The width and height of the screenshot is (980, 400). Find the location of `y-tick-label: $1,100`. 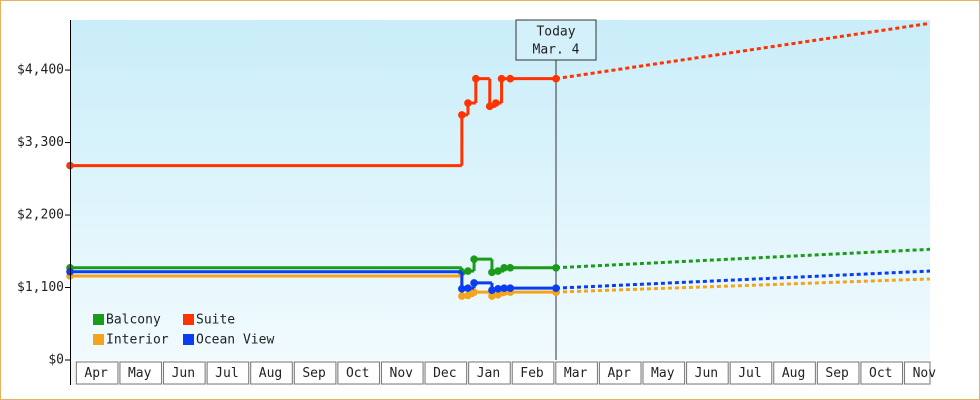

y-tick-label: $1,100 is located at coordinates (40, 287).